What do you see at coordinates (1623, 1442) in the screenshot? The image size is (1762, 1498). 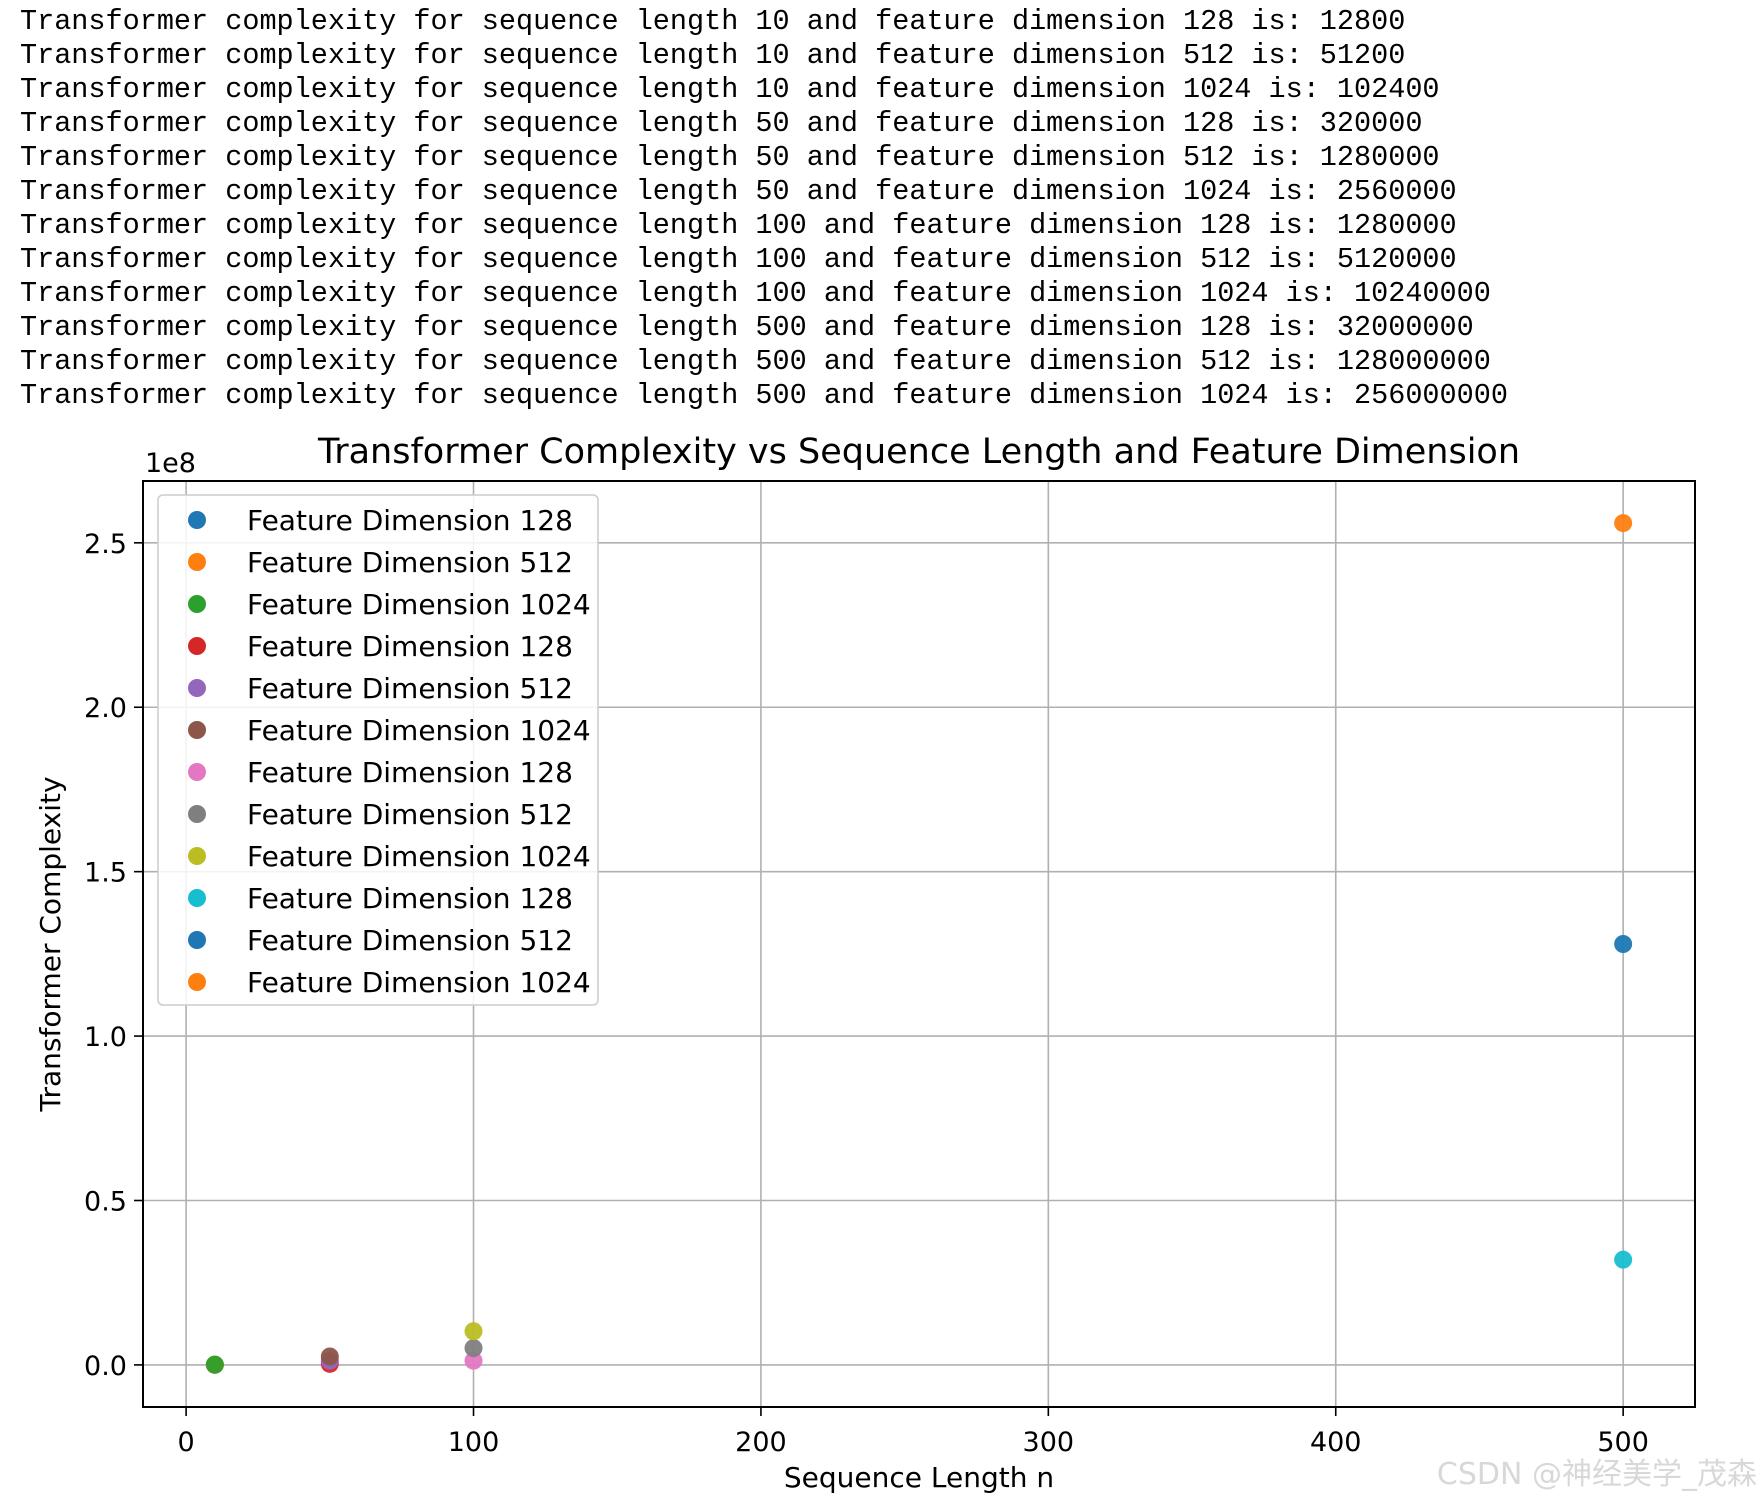 I see `x-tick-label: 500` at bounding box center [1623, 1442].